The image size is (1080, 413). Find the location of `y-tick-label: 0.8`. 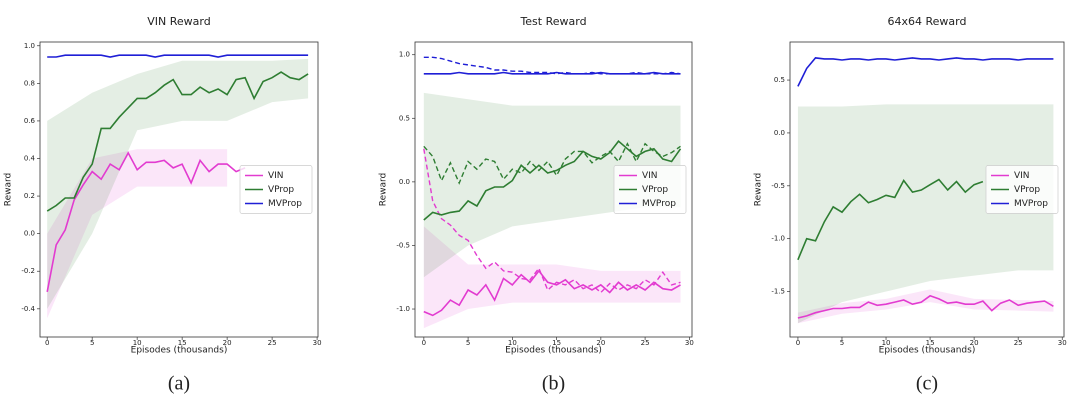

y-tick-label: 0.8 is located at coordinates (29, 83).